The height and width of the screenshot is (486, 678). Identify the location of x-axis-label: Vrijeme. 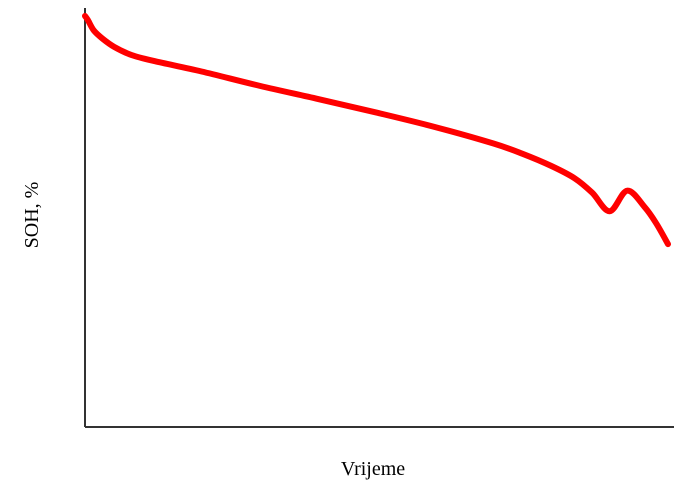
(373, 469).